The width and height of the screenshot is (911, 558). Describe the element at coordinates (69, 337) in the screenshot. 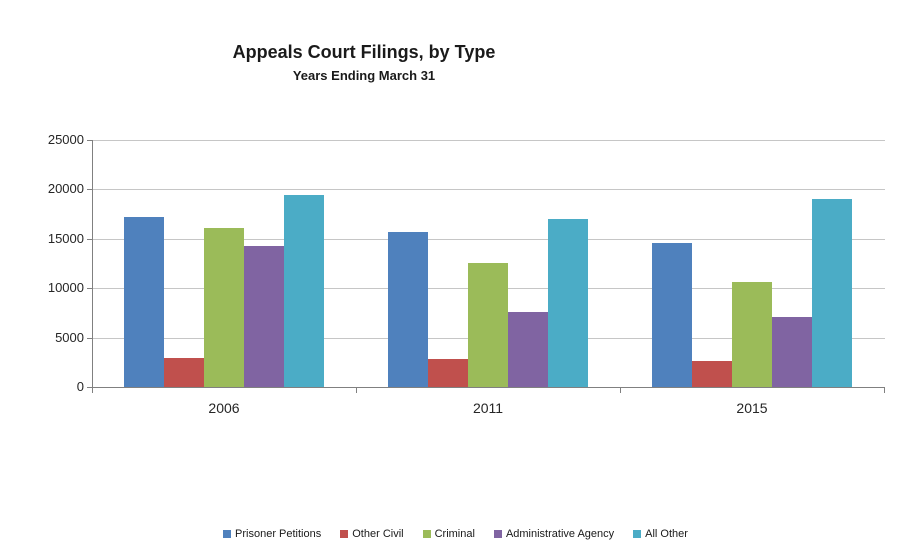

I see `y-axis-label: 5000` at that location.